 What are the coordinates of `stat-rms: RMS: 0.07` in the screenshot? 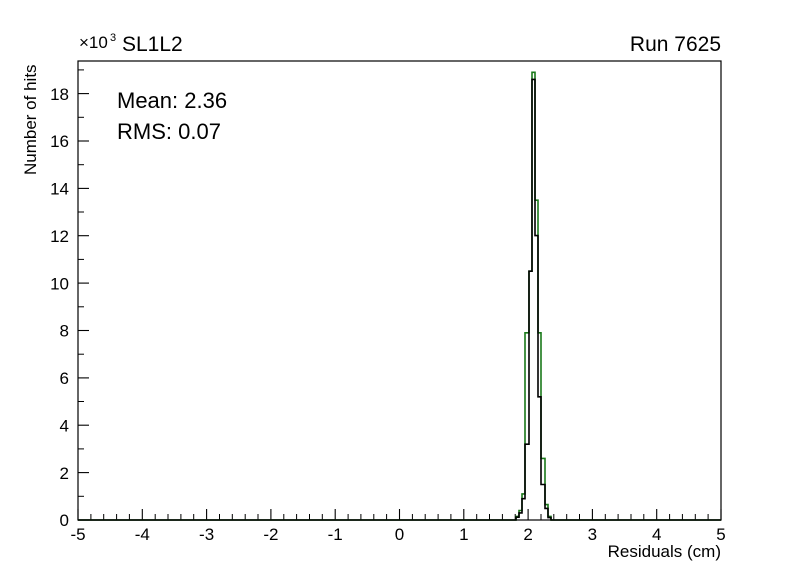 It's located at (169, 131).